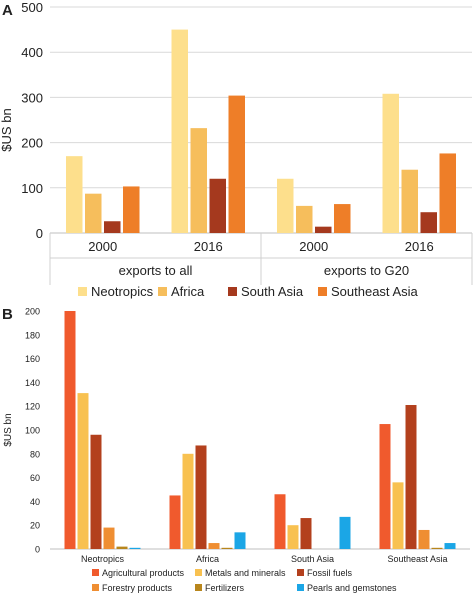  Describe the element at coordinates (7, 314) in the screenshot. I see `panel-b-letter: B` at that location.